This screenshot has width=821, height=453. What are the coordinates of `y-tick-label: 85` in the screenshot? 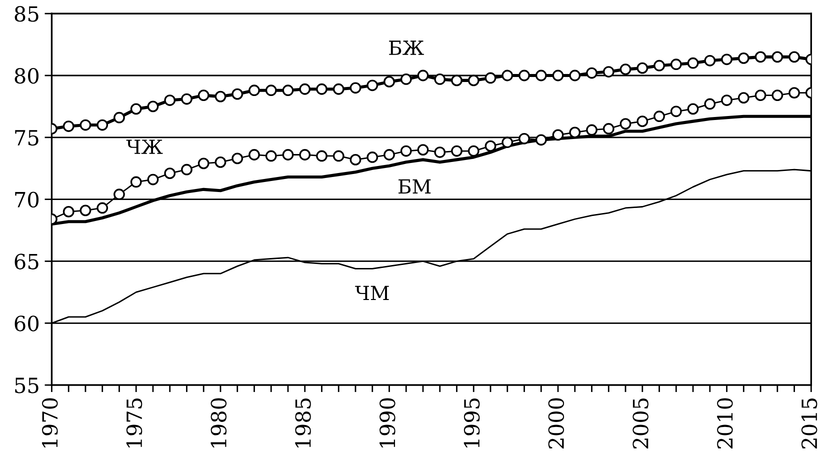 It's located at (26, 14).